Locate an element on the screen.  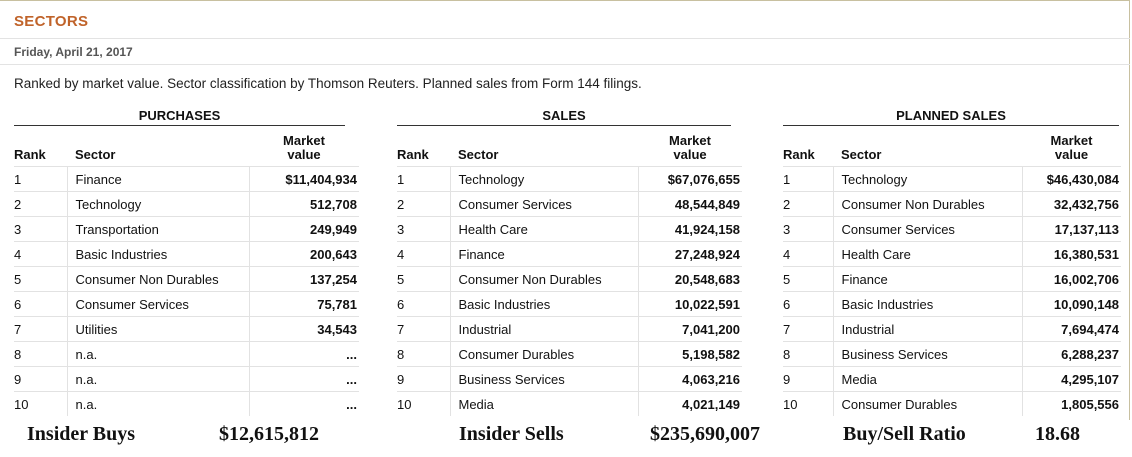
table-row: 5 Finance 16,002,706 is located at coordinates (952, 279).